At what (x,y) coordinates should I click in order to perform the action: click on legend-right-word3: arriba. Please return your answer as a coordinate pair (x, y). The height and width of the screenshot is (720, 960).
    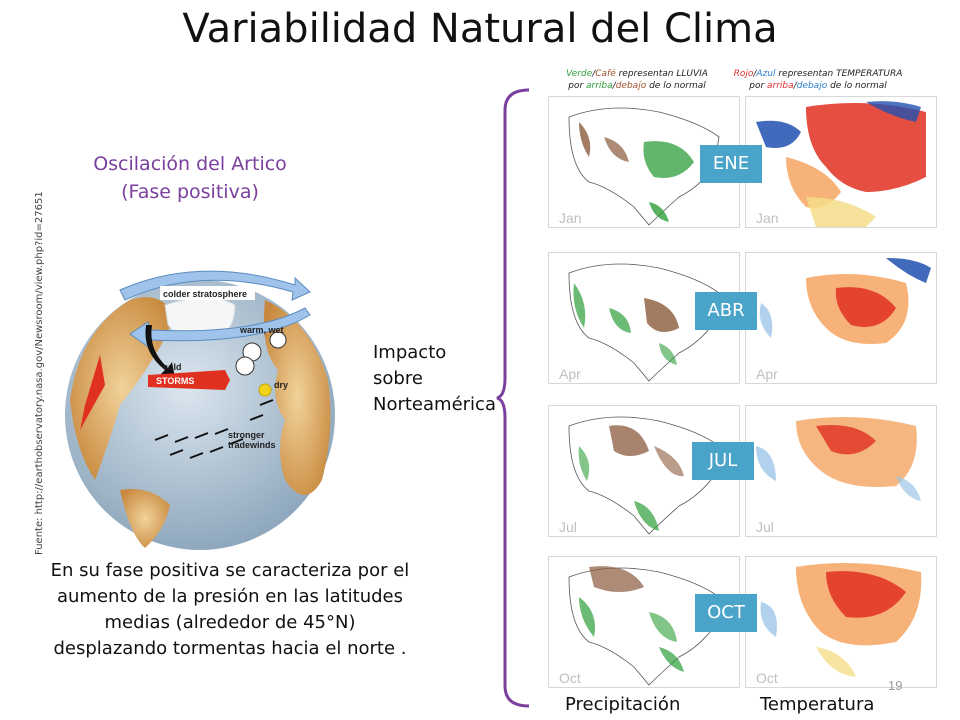
    Looking at the image, I should click on (780, 86).